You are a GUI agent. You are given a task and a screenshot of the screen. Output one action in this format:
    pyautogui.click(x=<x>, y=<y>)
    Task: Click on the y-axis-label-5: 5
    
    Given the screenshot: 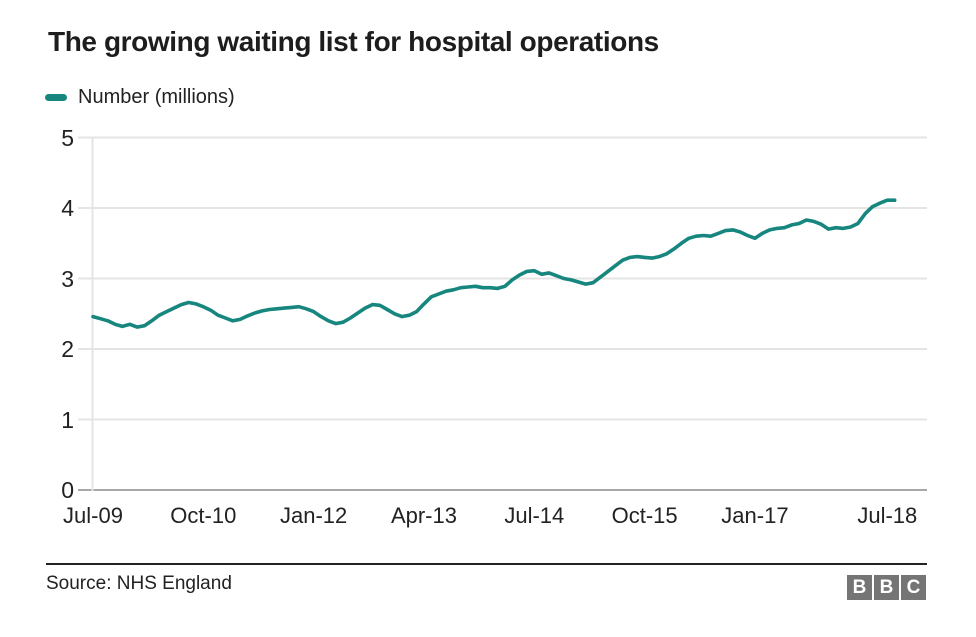 What is the action you would take?
    pyautogui.click(x=67, y=137)
    